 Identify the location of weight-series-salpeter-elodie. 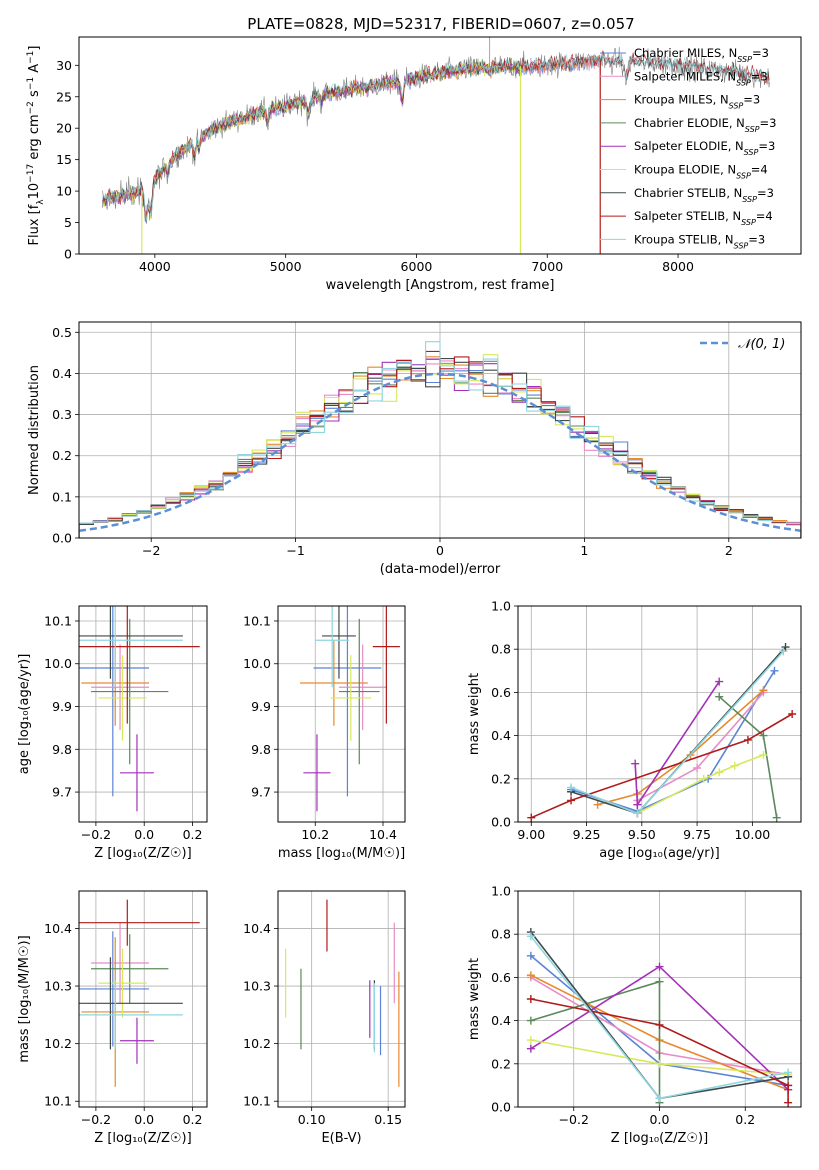
(677, 743).